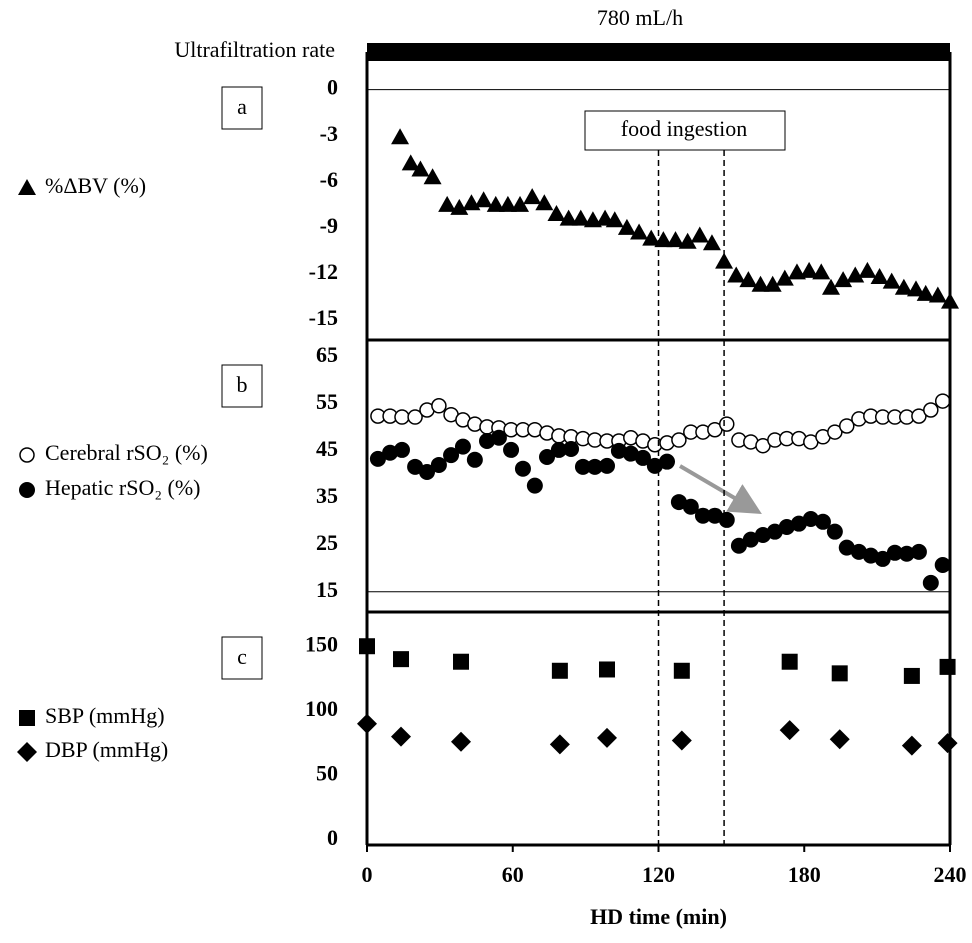 The image size is (972, 943). I want to click on x-tick-label: 120, so click(658, 874).